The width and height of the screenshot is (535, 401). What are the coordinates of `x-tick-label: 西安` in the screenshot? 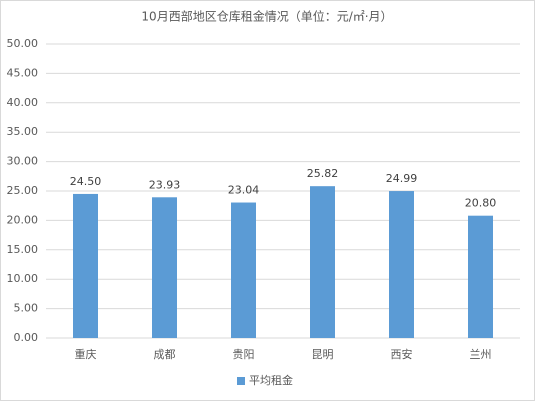 It's located at (402, 354).